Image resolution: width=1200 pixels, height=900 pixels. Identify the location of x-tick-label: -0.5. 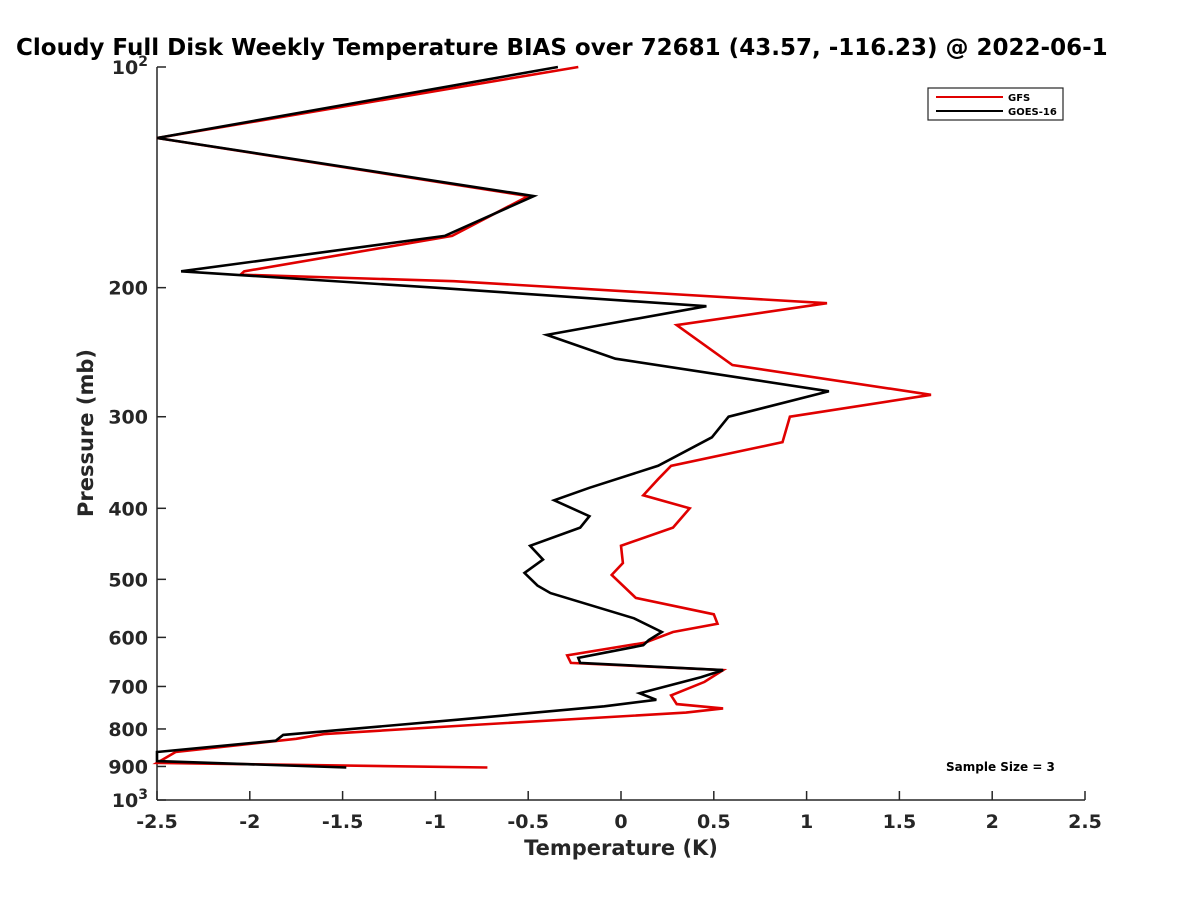
(528, 822).